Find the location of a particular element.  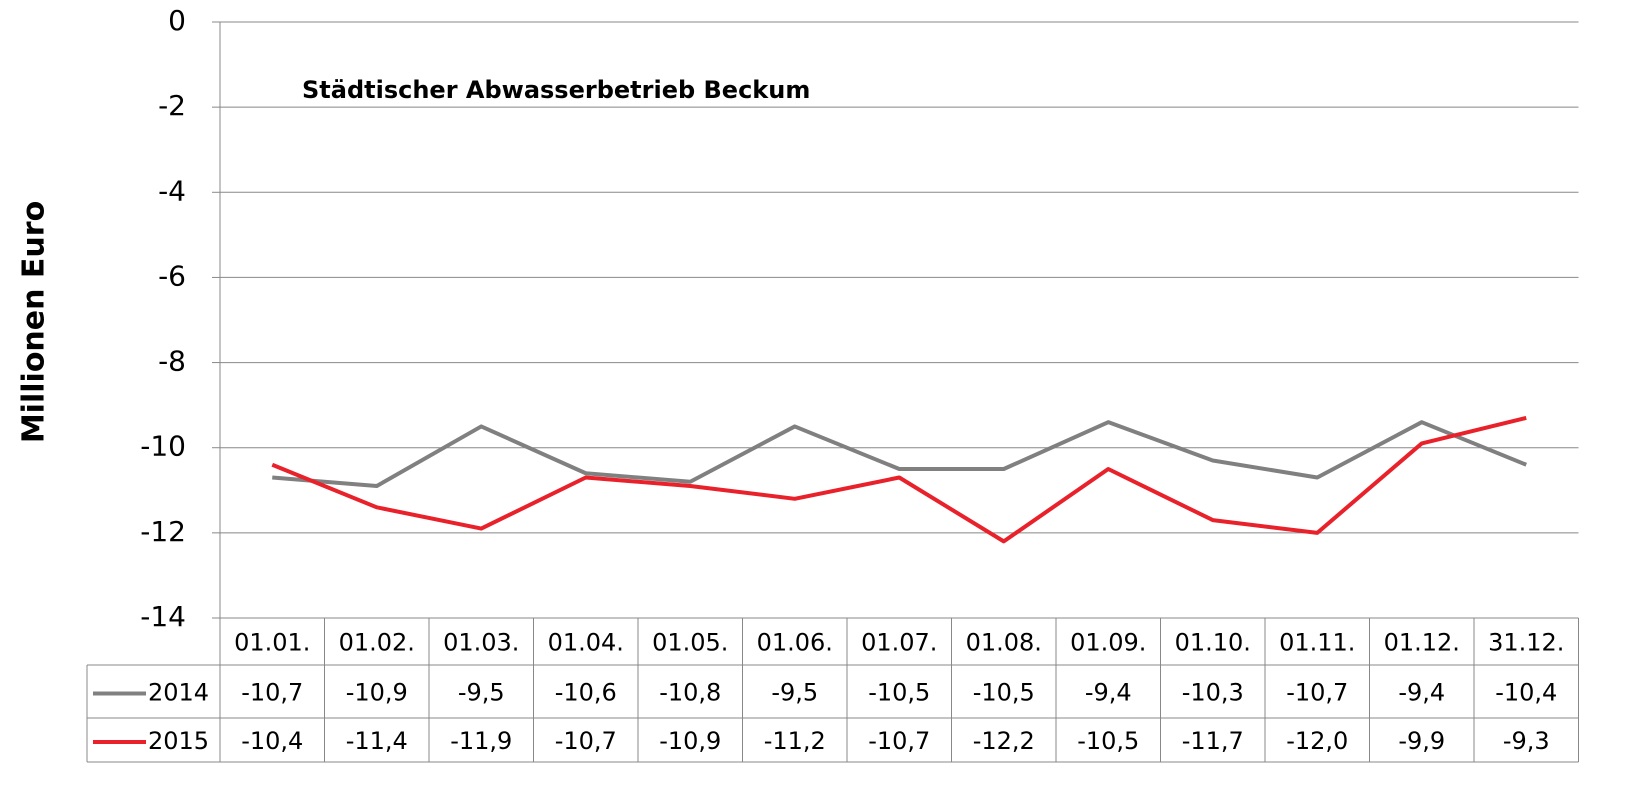

data-label: -9,3 is located at coordinates (1526, 741).